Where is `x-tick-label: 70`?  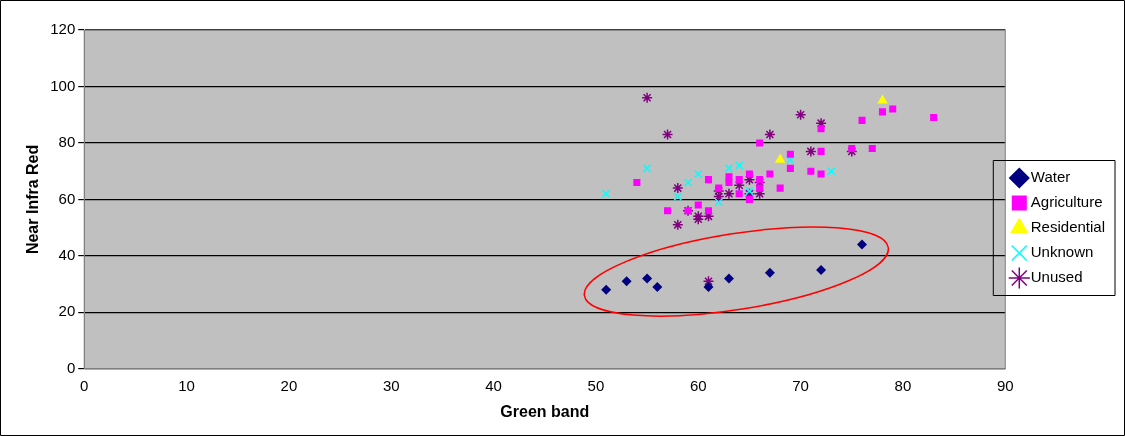
x-tick-label: 70 is located at coordinates (800, 385).